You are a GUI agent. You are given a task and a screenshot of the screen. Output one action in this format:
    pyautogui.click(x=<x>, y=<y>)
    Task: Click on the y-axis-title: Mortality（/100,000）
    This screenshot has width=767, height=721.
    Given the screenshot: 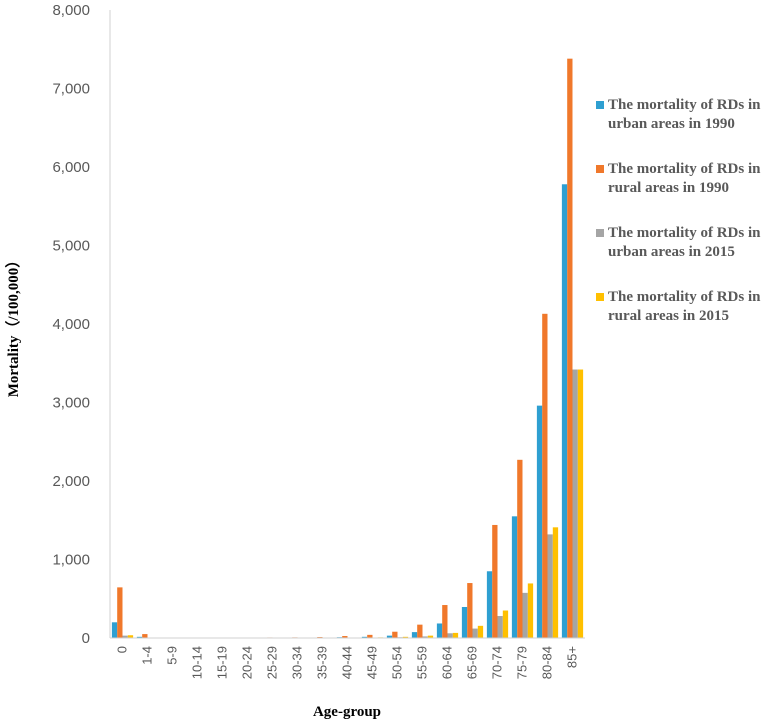 What is the action you would take?
    pyautogui.click(x=13, y=325)
    